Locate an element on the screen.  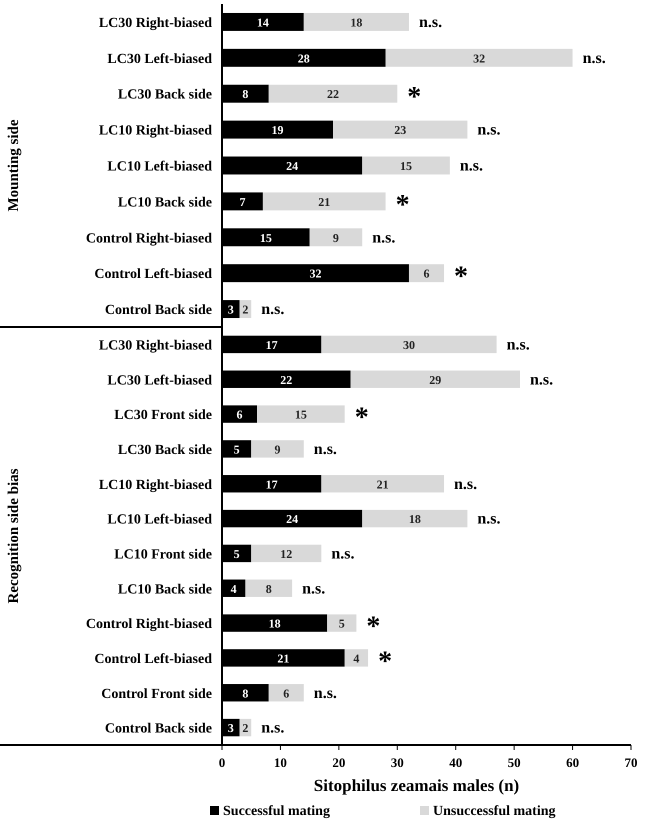
y-tick-label: LC10 Right-biased is located at coordinates (155, 485).